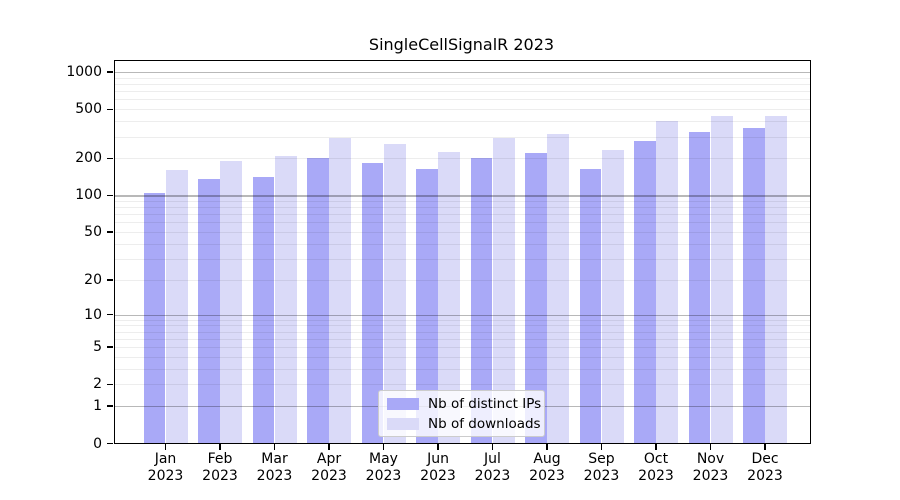 Image resolution: width=900 pixels, height=500 pixels. Describe the element at coordinates (547, 459) in the screenshot. I see `x-tick-month: Aug` at that location.